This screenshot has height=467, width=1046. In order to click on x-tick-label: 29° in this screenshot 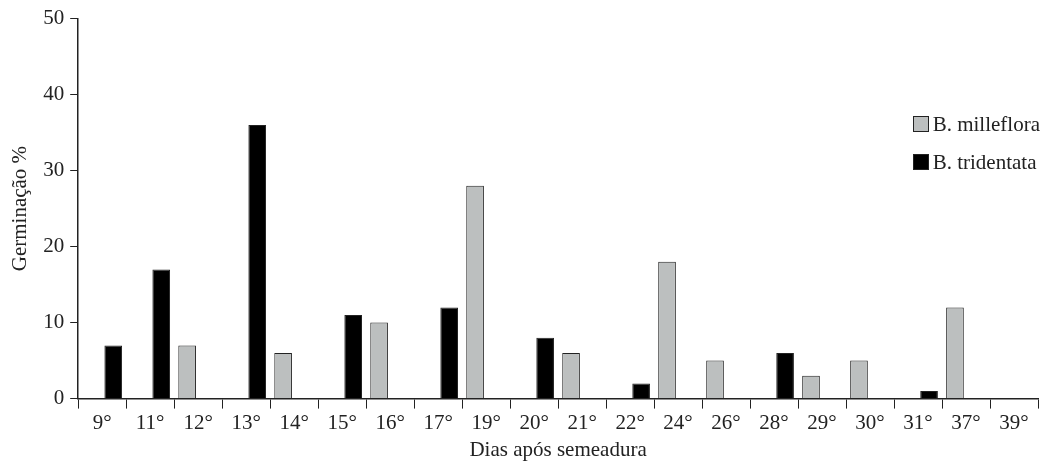, I will do `click(822, 421)`.